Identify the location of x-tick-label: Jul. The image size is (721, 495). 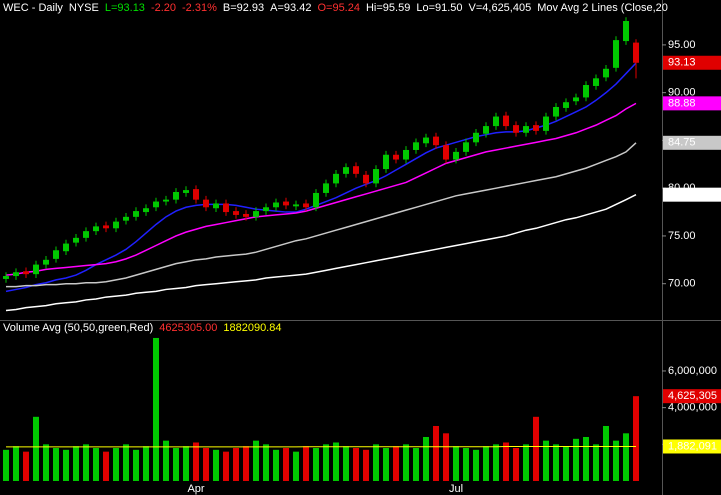
(456, 489).